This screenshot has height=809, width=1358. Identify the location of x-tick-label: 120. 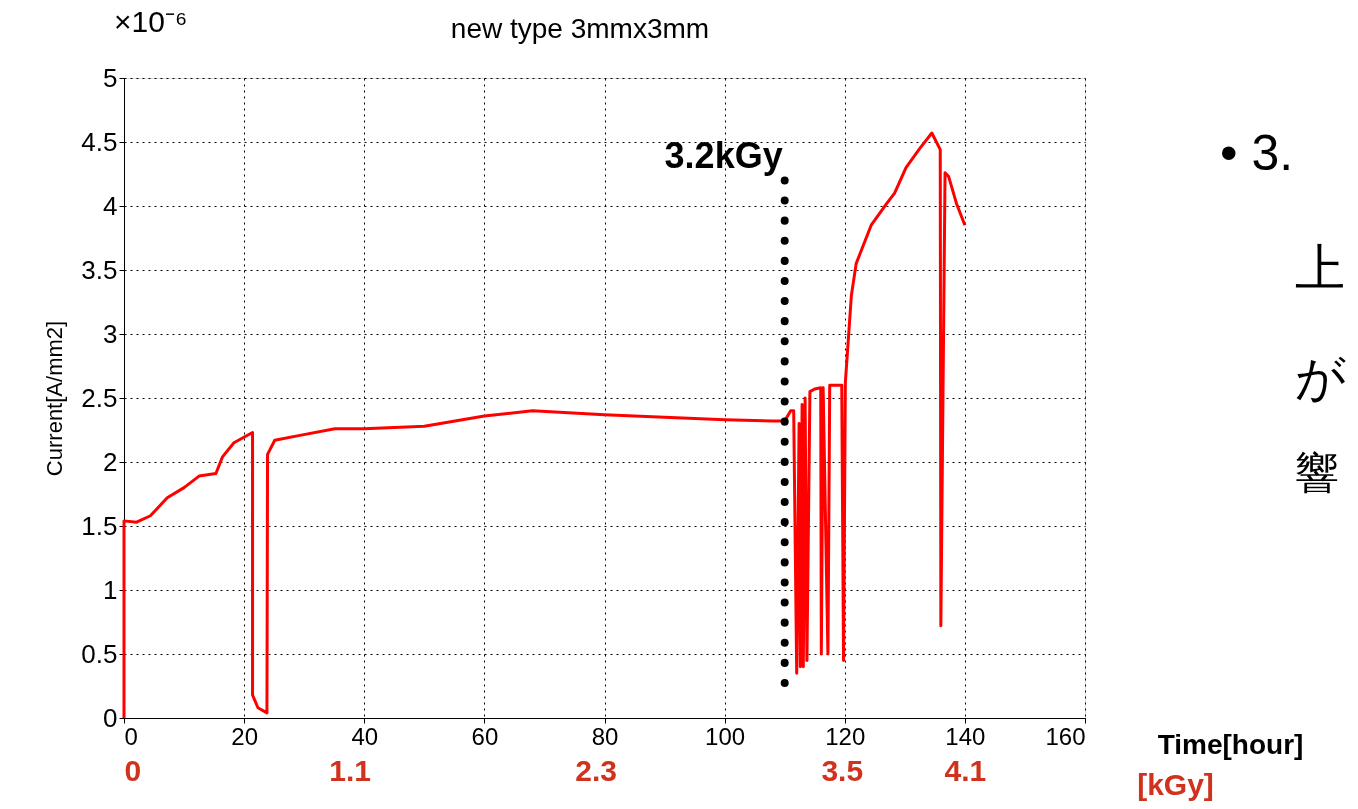
(845, 736).